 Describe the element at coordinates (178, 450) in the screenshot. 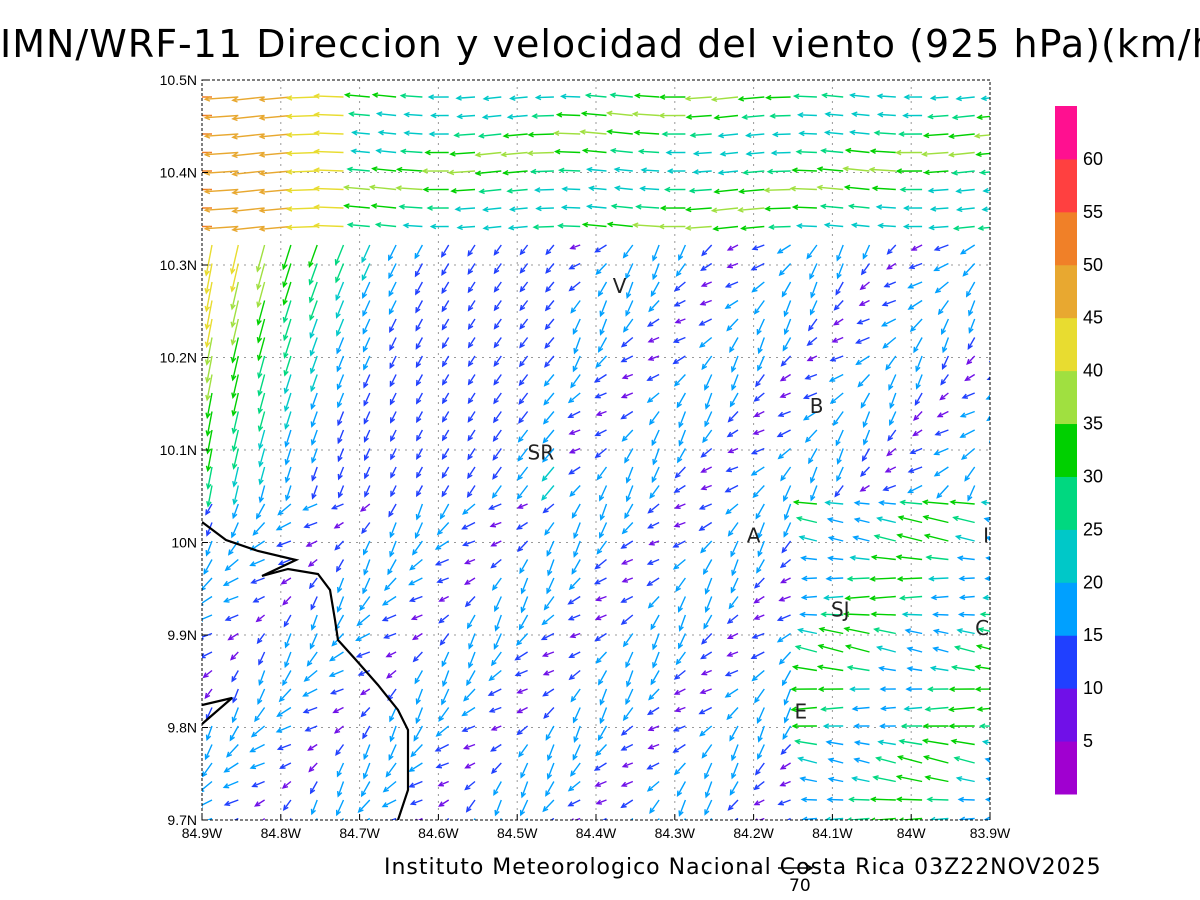

I see `y-tick-label: 10.1N` at that location.